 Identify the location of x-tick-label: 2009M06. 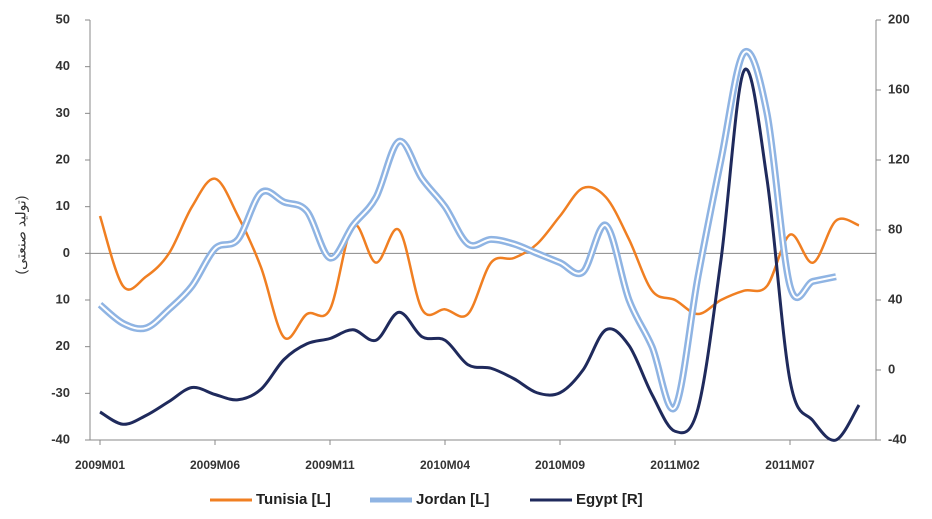
(215, 465).